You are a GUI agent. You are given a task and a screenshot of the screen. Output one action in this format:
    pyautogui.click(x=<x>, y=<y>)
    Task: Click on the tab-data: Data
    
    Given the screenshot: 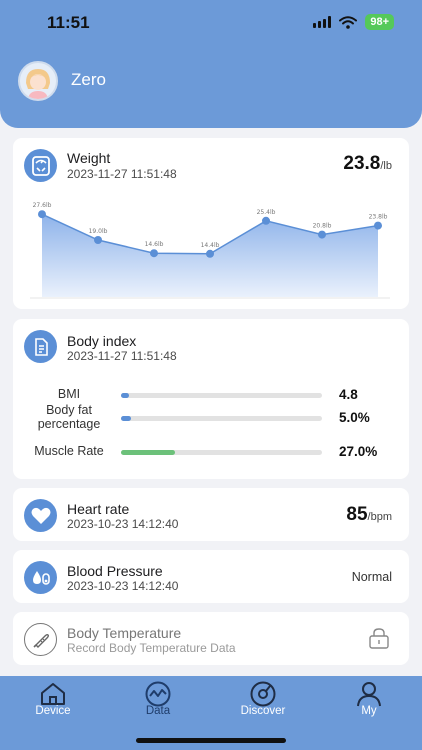 What is the action you would take?
    pyautogui.click(x=158, y=706)
    